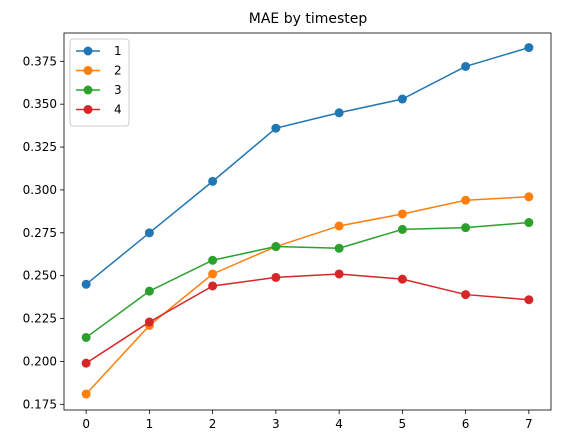 This screenshot has width=565, height=435. I want to click on legend-label: 2, so click(118, 71).